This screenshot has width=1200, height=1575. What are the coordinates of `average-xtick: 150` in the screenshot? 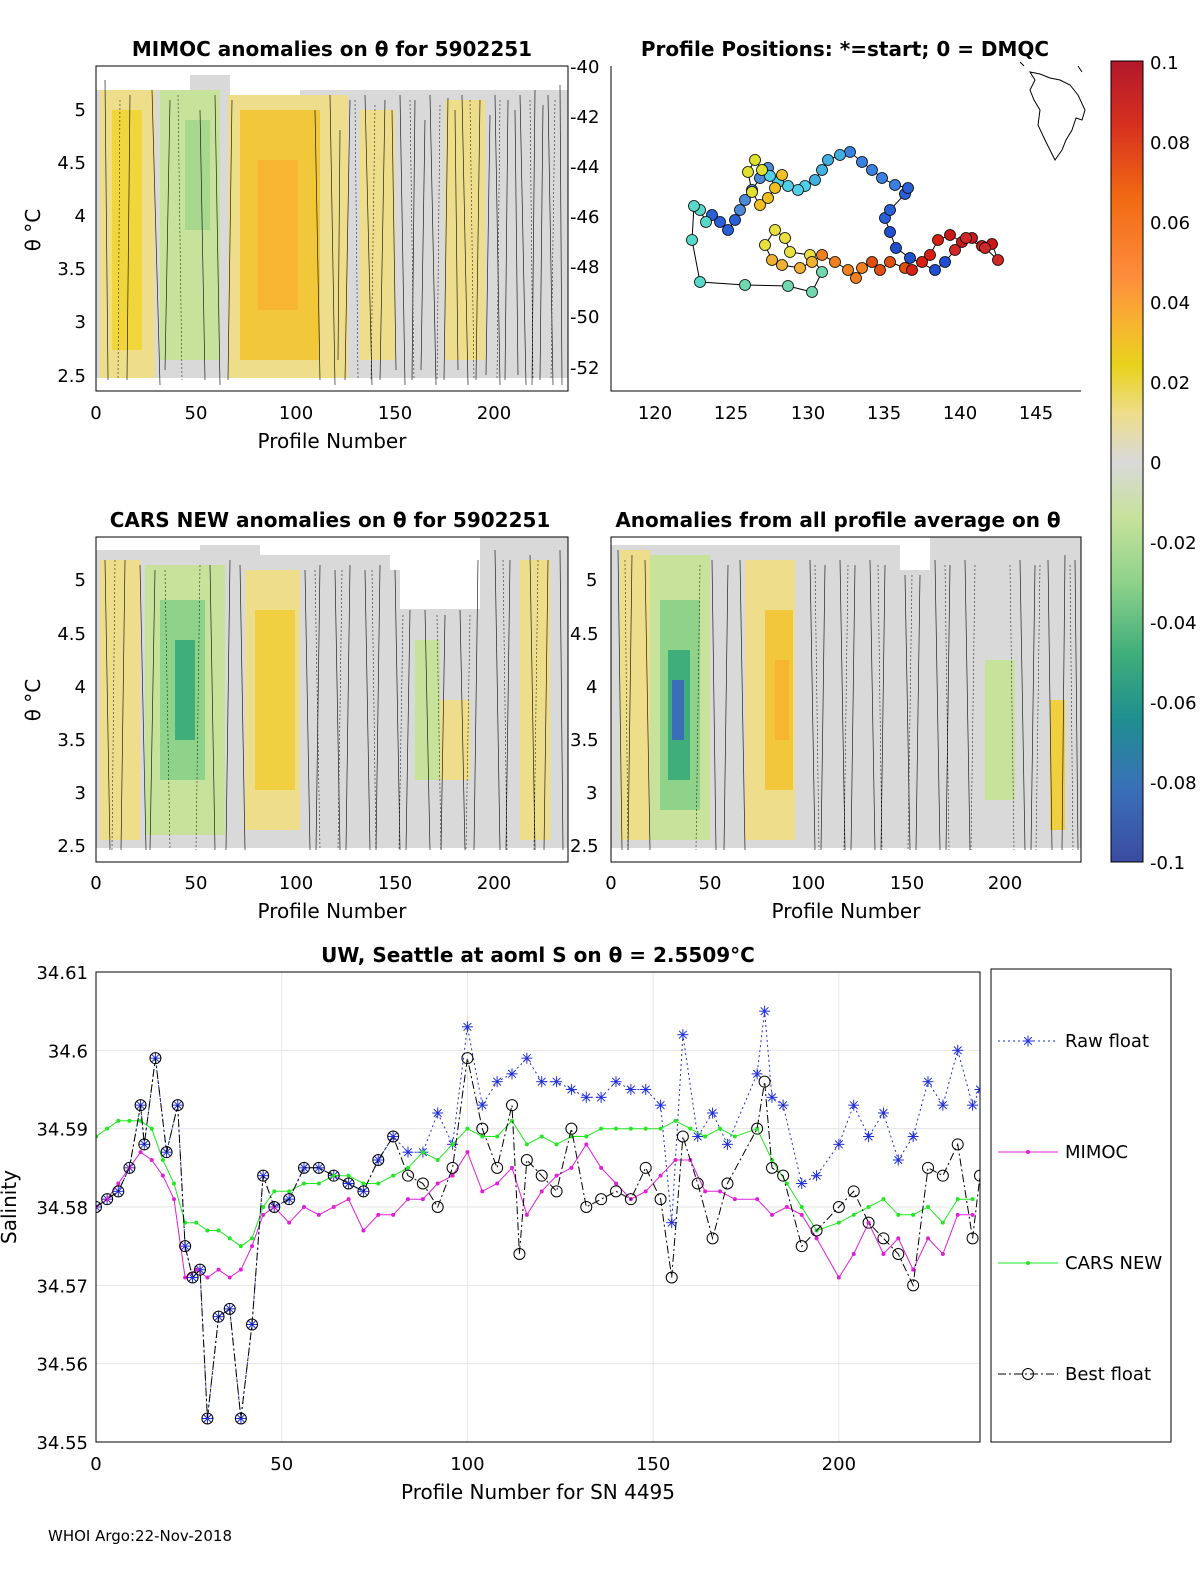 It's located at (907, 883).